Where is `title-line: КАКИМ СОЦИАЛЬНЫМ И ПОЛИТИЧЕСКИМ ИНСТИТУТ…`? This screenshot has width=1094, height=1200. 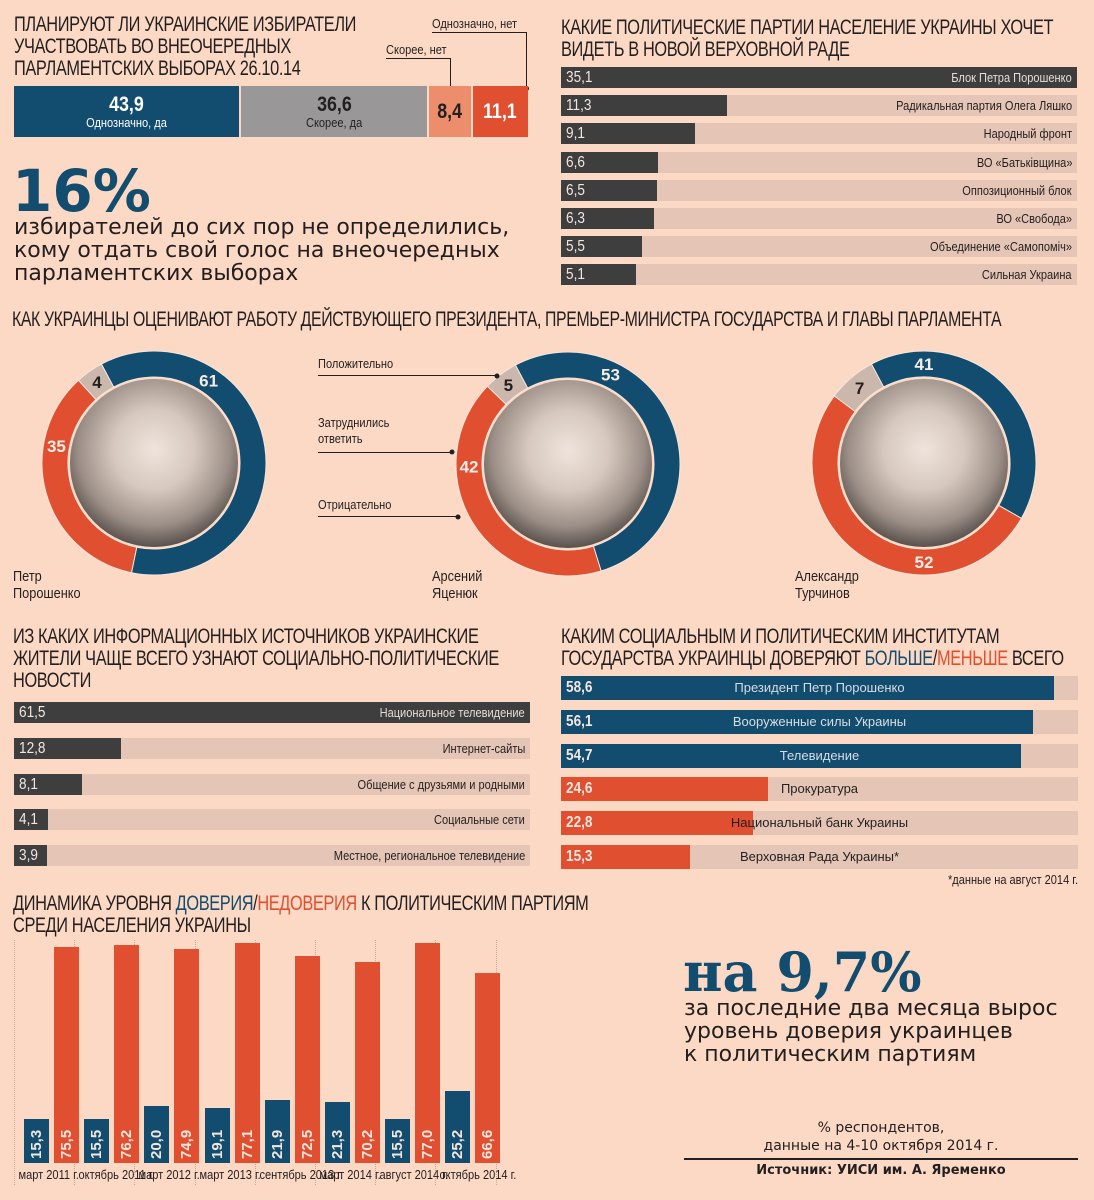
title-line: КАКИМ СОЦИАЛЬНЫМ И ПОЛИТИЧЕСКИМ ИНСТИТУТ… is located at coordinates (780, 636).